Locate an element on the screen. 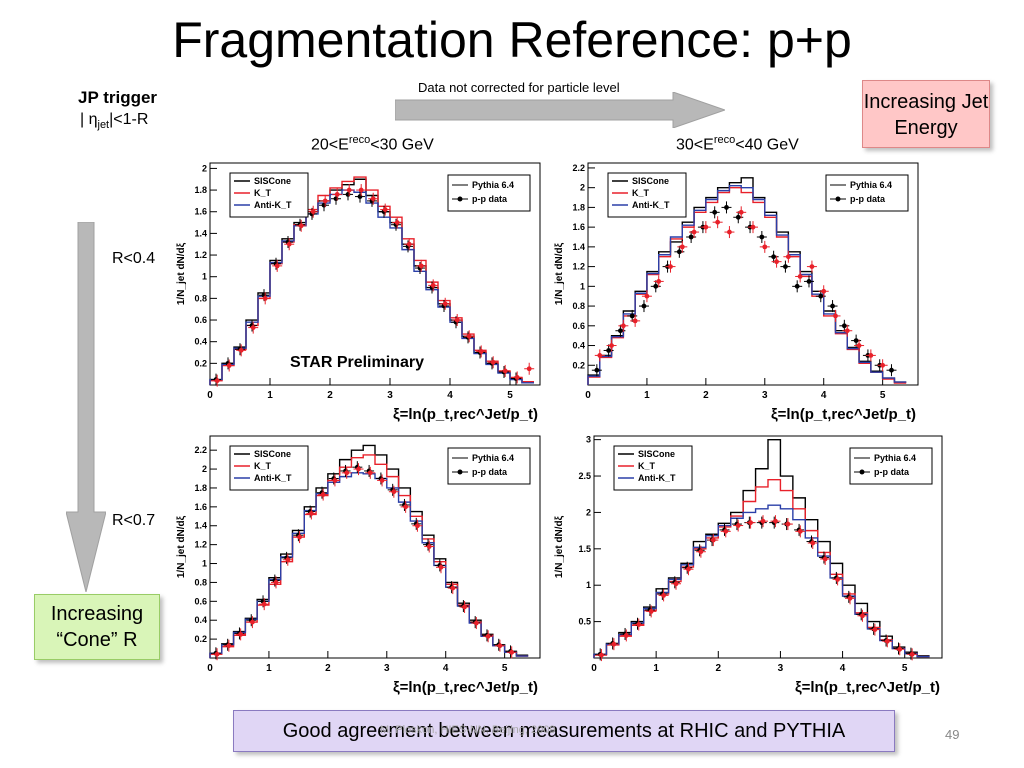 This screenshot has width=1024, height=768. energy-box: Increasing Jet Energy is located at coordinates (926, 114).